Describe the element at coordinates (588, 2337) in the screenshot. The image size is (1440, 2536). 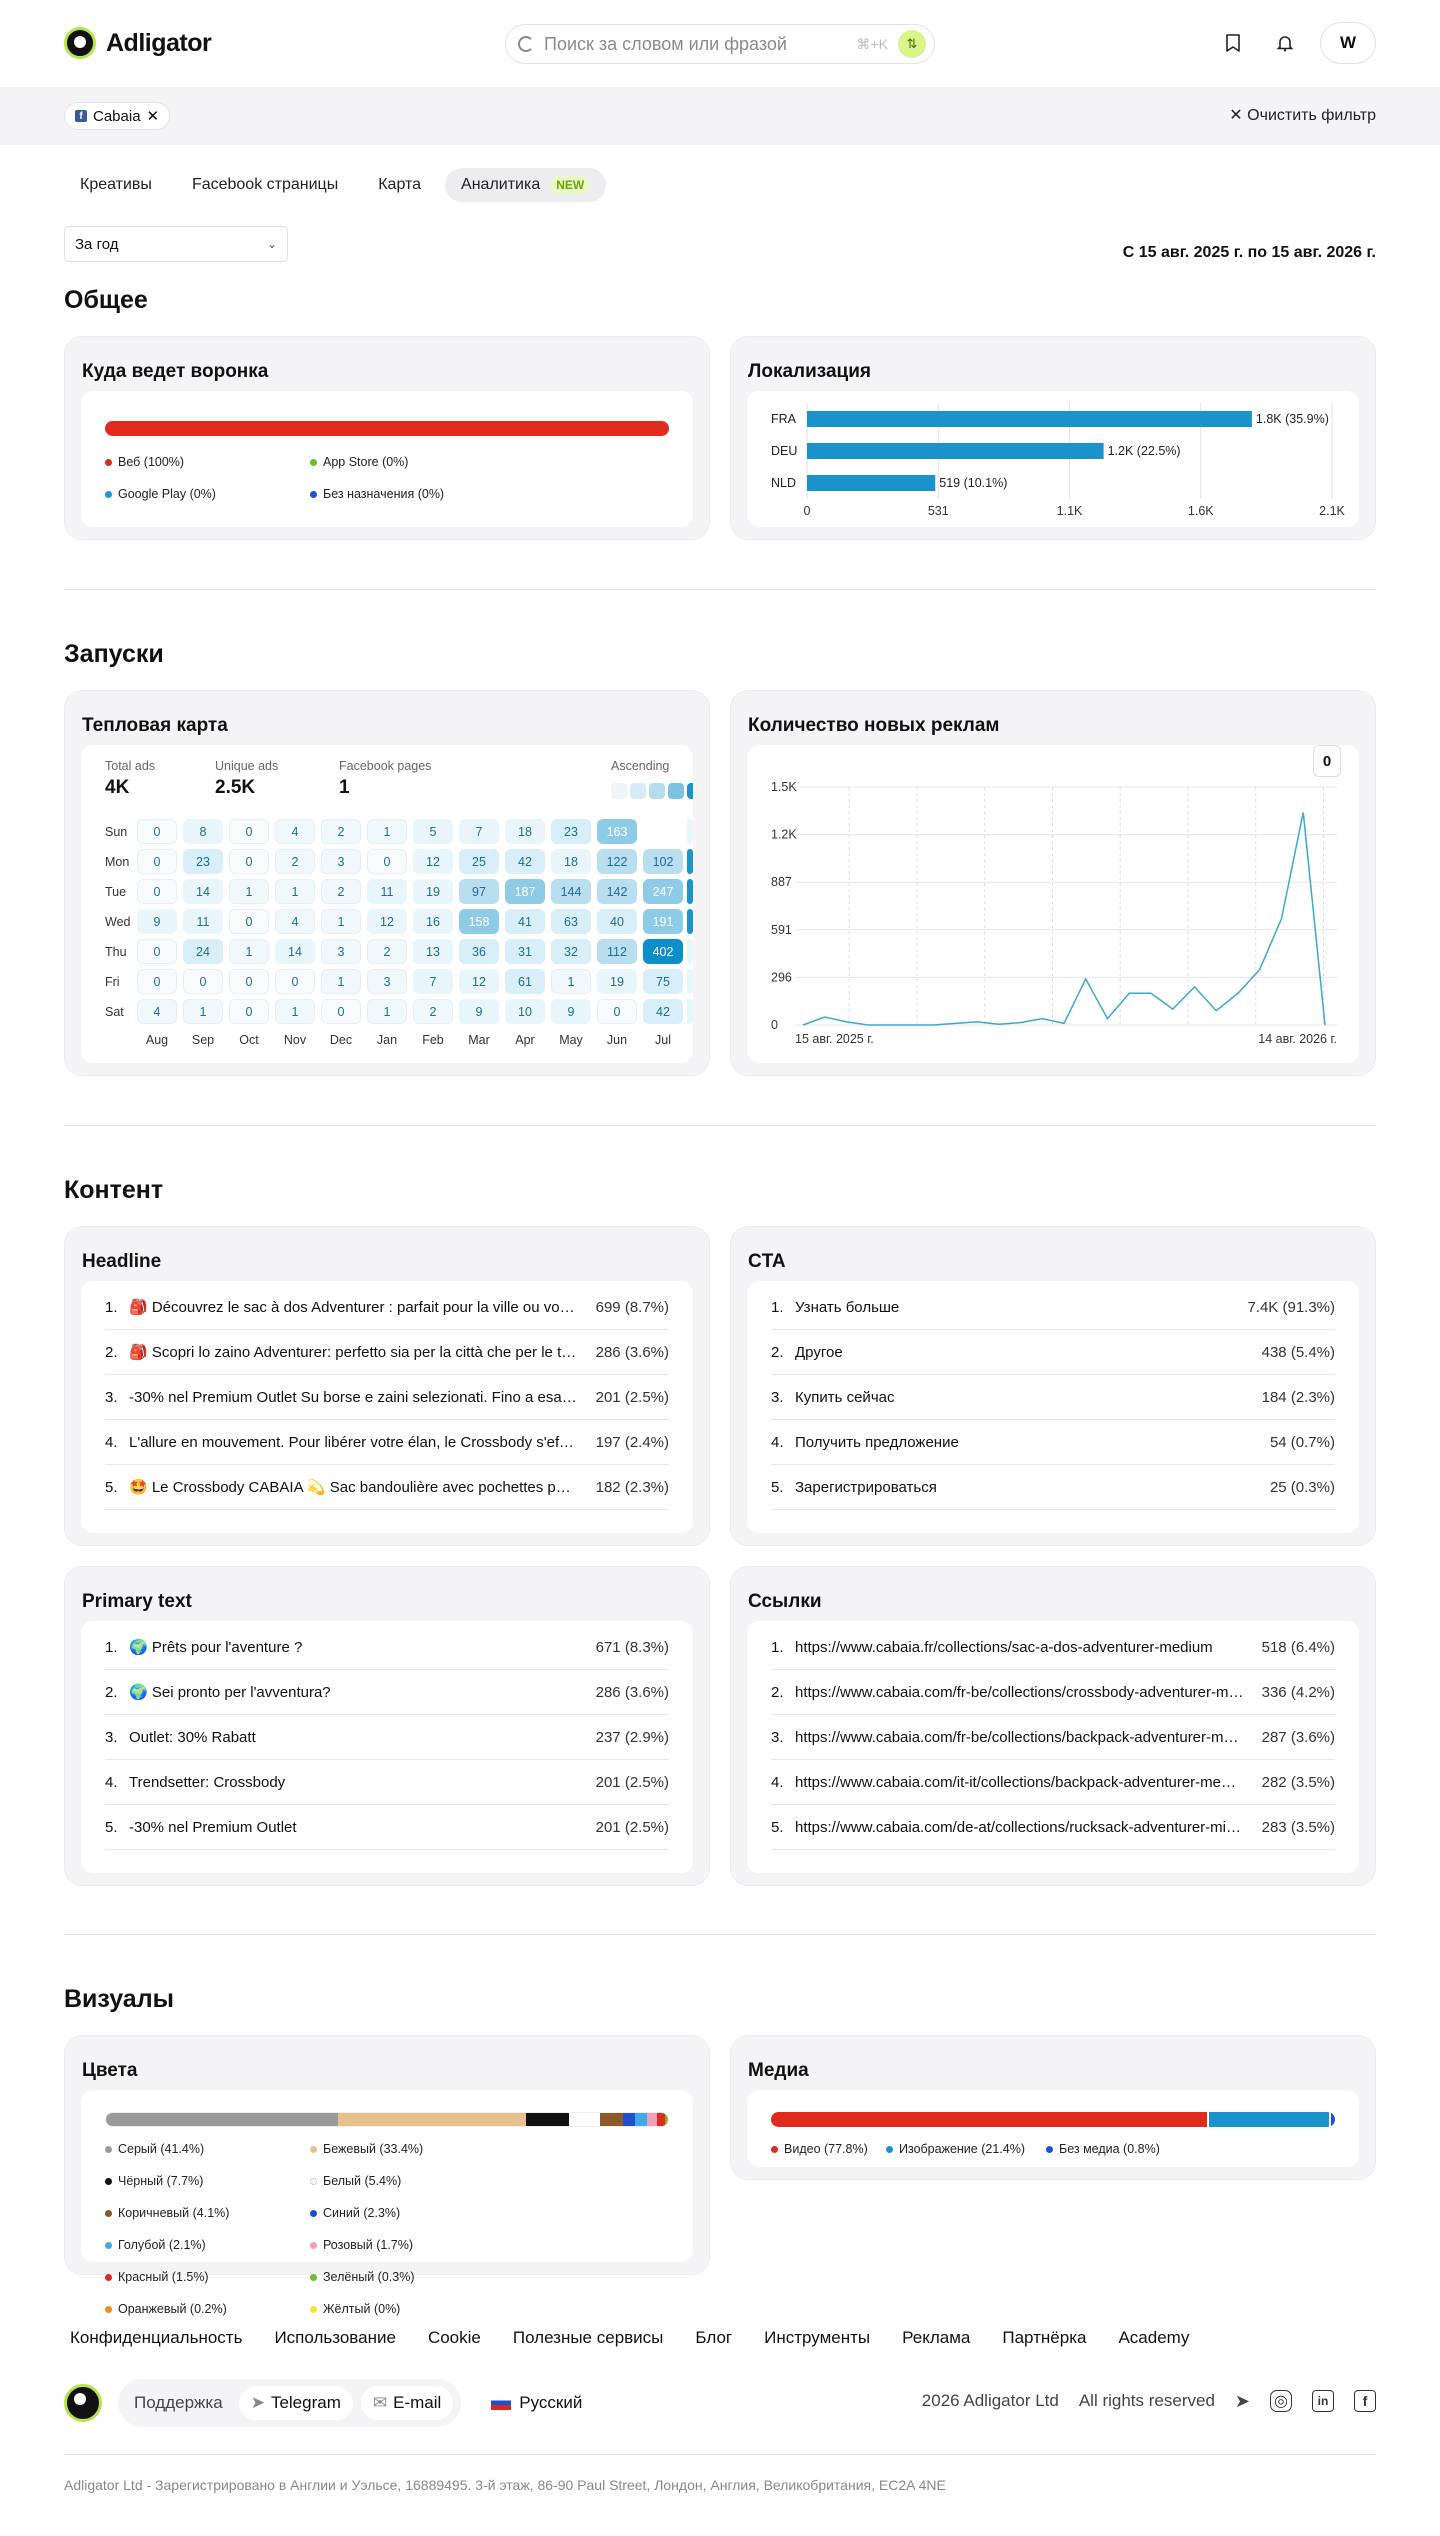
I see `footer-link: Полезные сервисы` at that location.